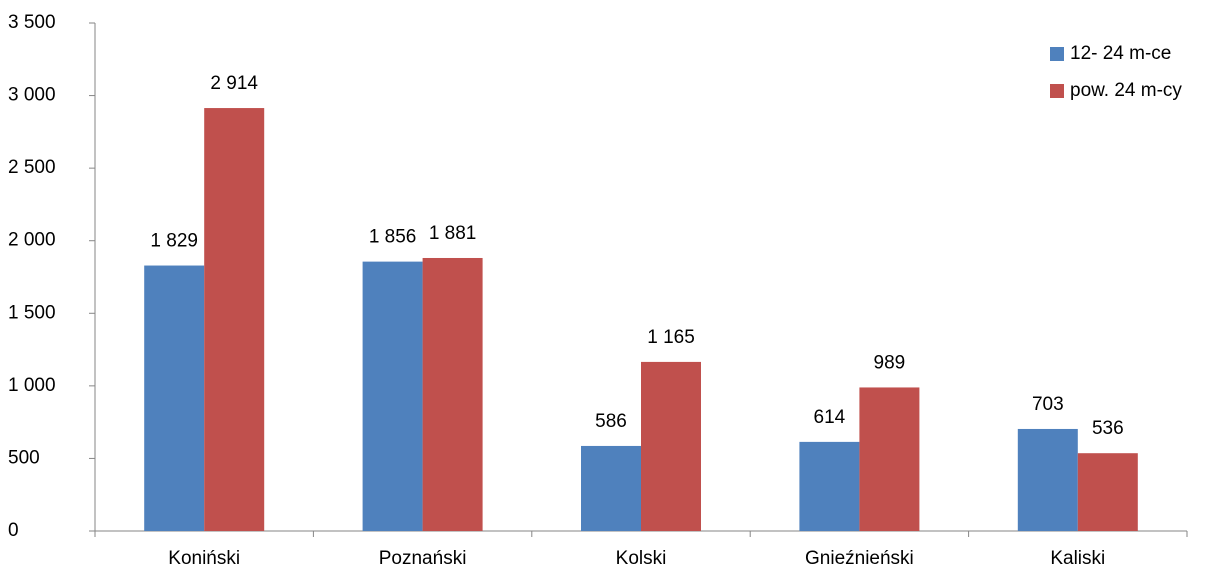  Describe the element at coordinates (1077, 558) in the screenshot. I see `x-tick-label: Kaliski` at that location.